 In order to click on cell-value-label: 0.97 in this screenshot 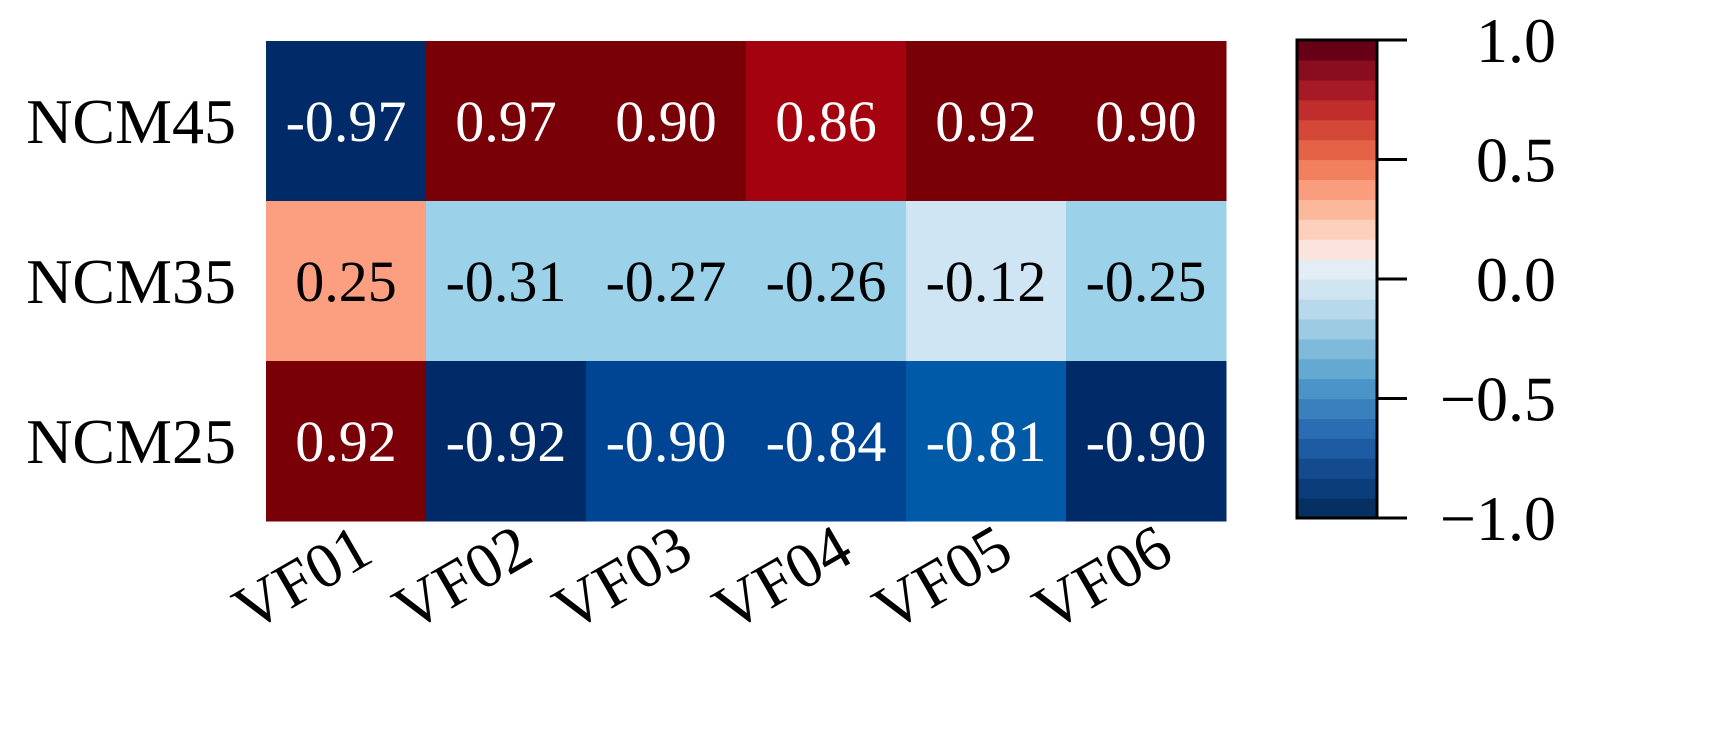, I will do `click(506, 121)`.